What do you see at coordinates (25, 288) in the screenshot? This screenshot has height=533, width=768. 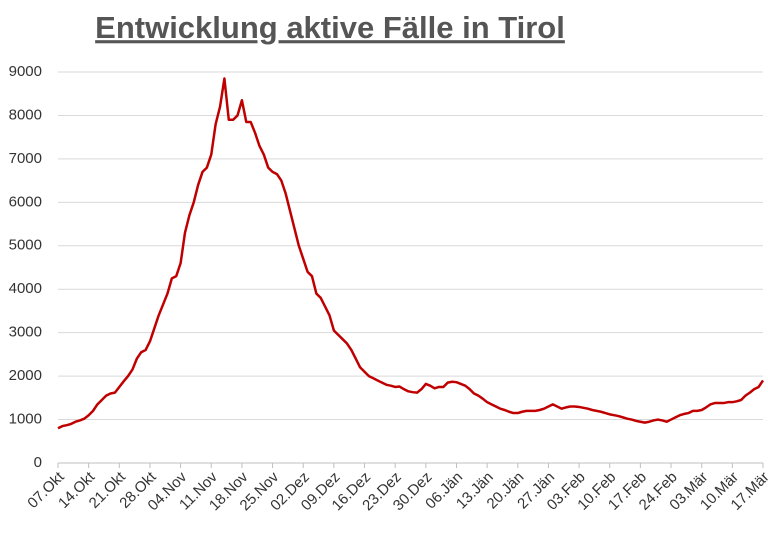 I see `y-tick-label: 4000` at bounding box center [25, 288].